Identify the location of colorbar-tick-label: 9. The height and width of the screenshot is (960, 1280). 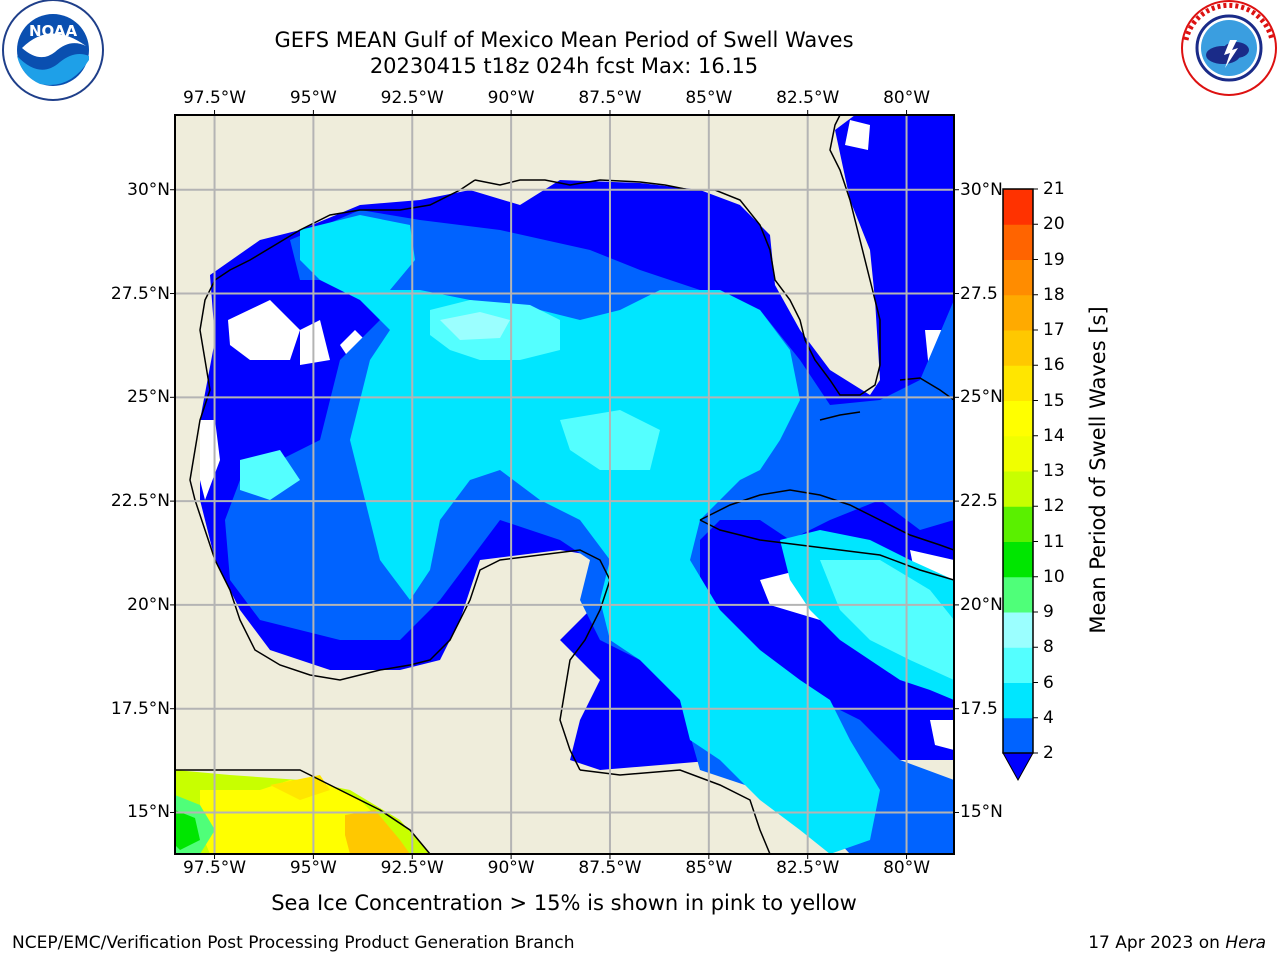
(1048, 612).